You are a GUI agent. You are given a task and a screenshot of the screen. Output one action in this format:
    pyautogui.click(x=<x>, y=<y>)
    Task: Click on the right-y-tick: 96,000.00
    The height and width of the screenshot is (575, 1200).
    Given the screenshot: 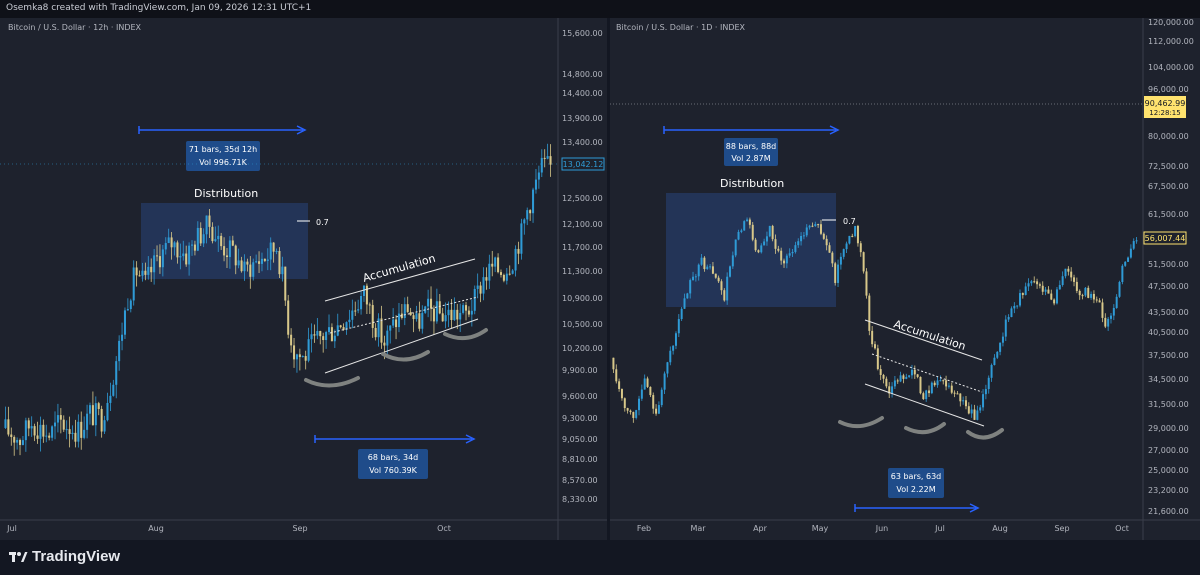 What is the action you would take?
    pyautogui.click(x=1168, y=89)
    